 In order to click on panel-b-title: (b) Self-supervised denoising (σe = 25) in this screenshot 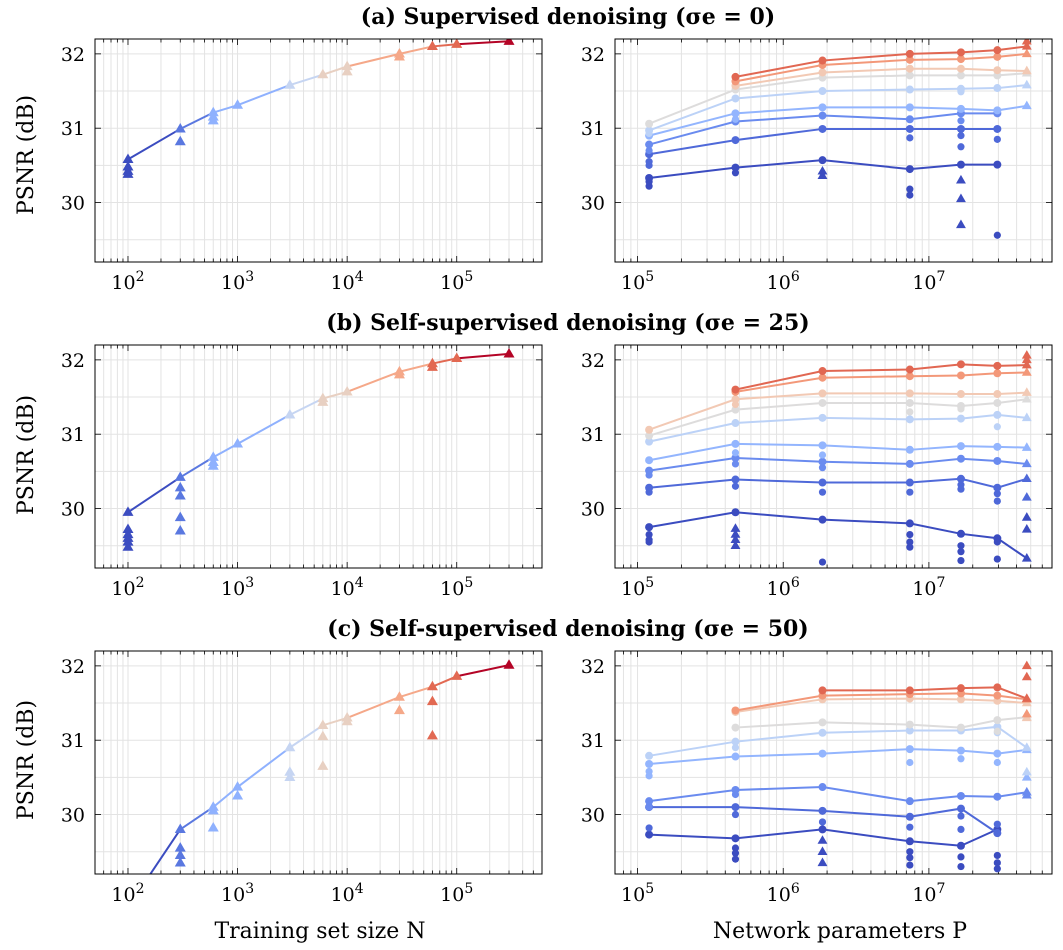, I will do `click(567, 323)`.